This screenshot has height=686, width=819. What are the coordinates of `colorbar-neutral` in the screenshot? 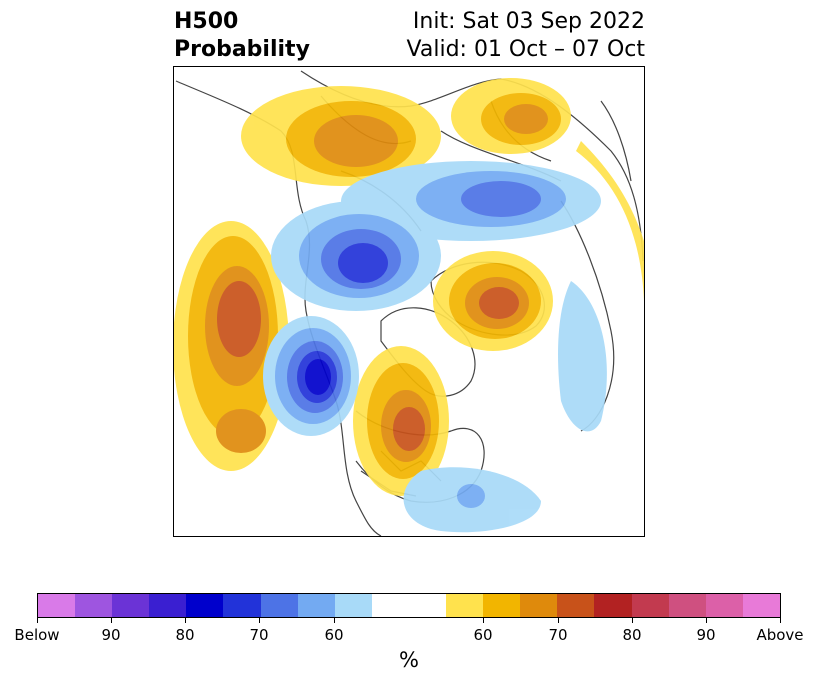 It's located at (409, 605).